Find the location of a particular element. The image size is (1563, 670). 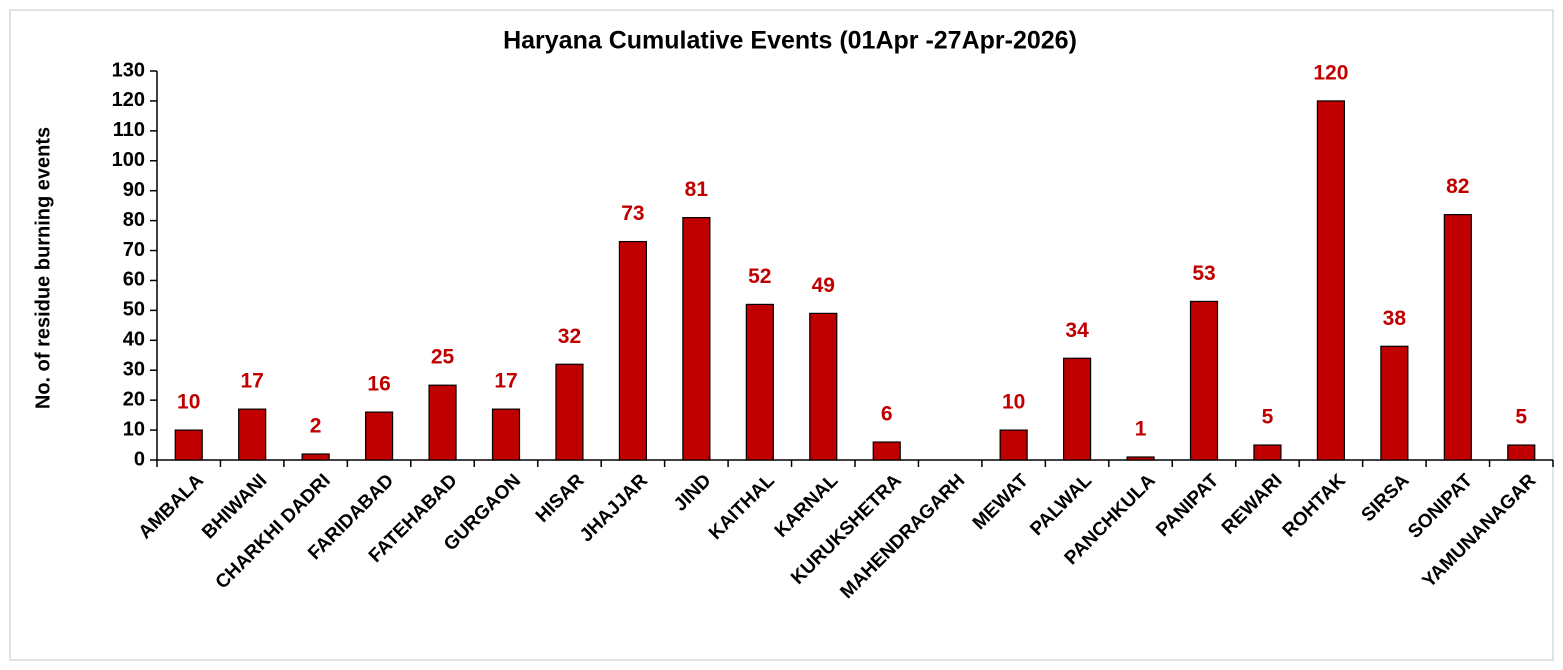

data-label: 25 is located at coordinates (443, 357).